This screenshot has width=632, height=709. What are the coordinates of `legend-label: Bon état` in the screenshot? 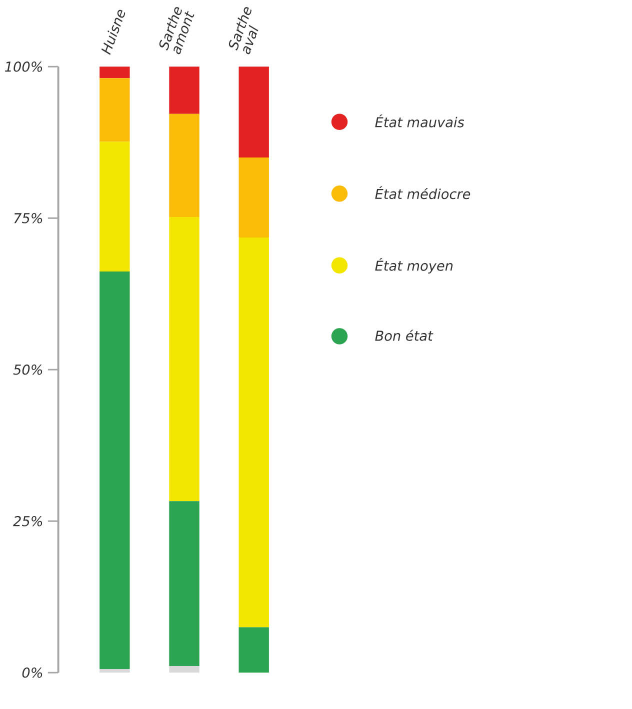 It's located at (404, 335).